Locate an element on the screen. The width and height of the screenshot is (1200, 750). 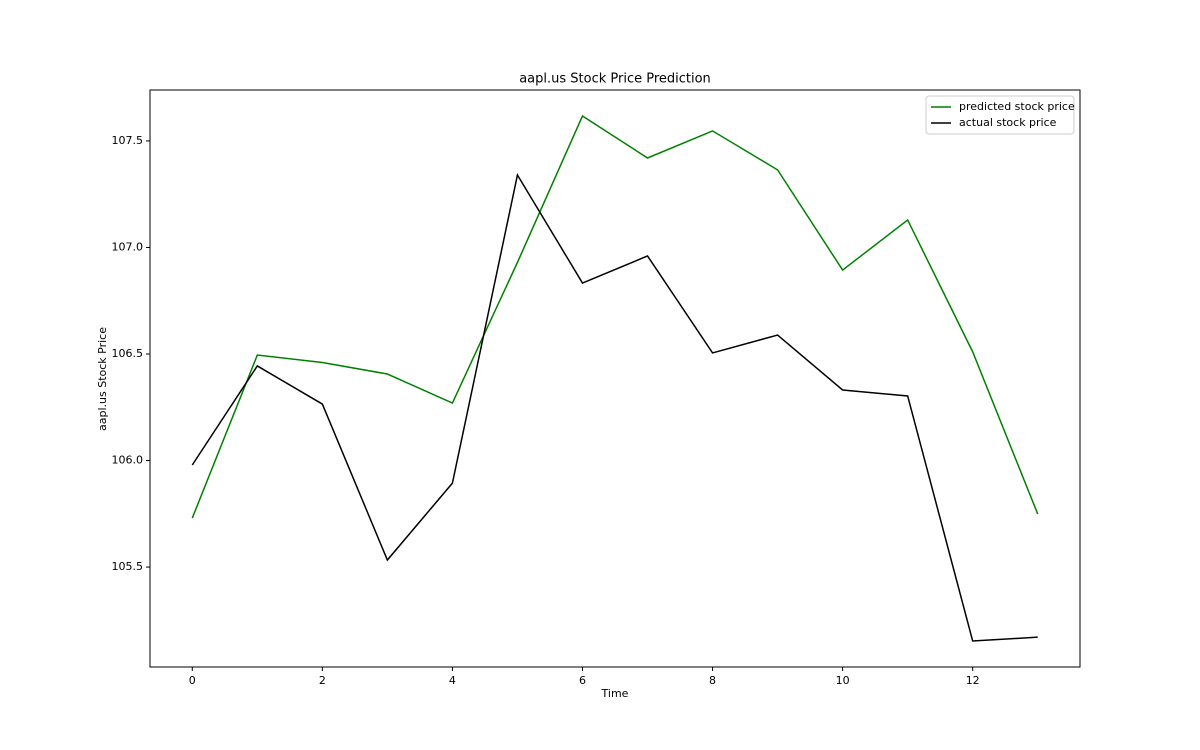
x-tick-label: 8 is located at coordinates (712, 680).